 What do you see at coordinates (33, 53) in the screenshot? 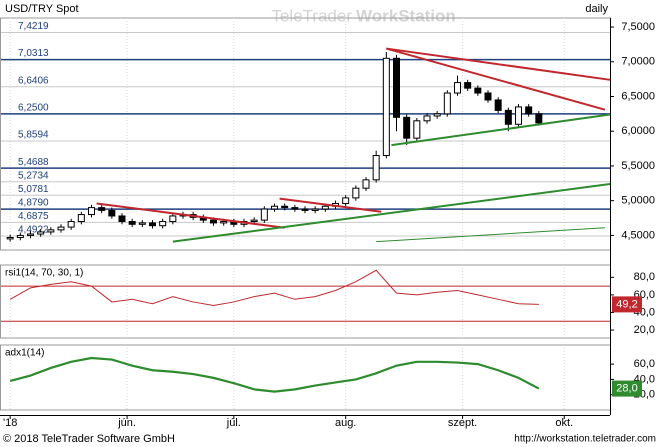
I see `level-label: 7,0313` at bounding box center [33, 53].